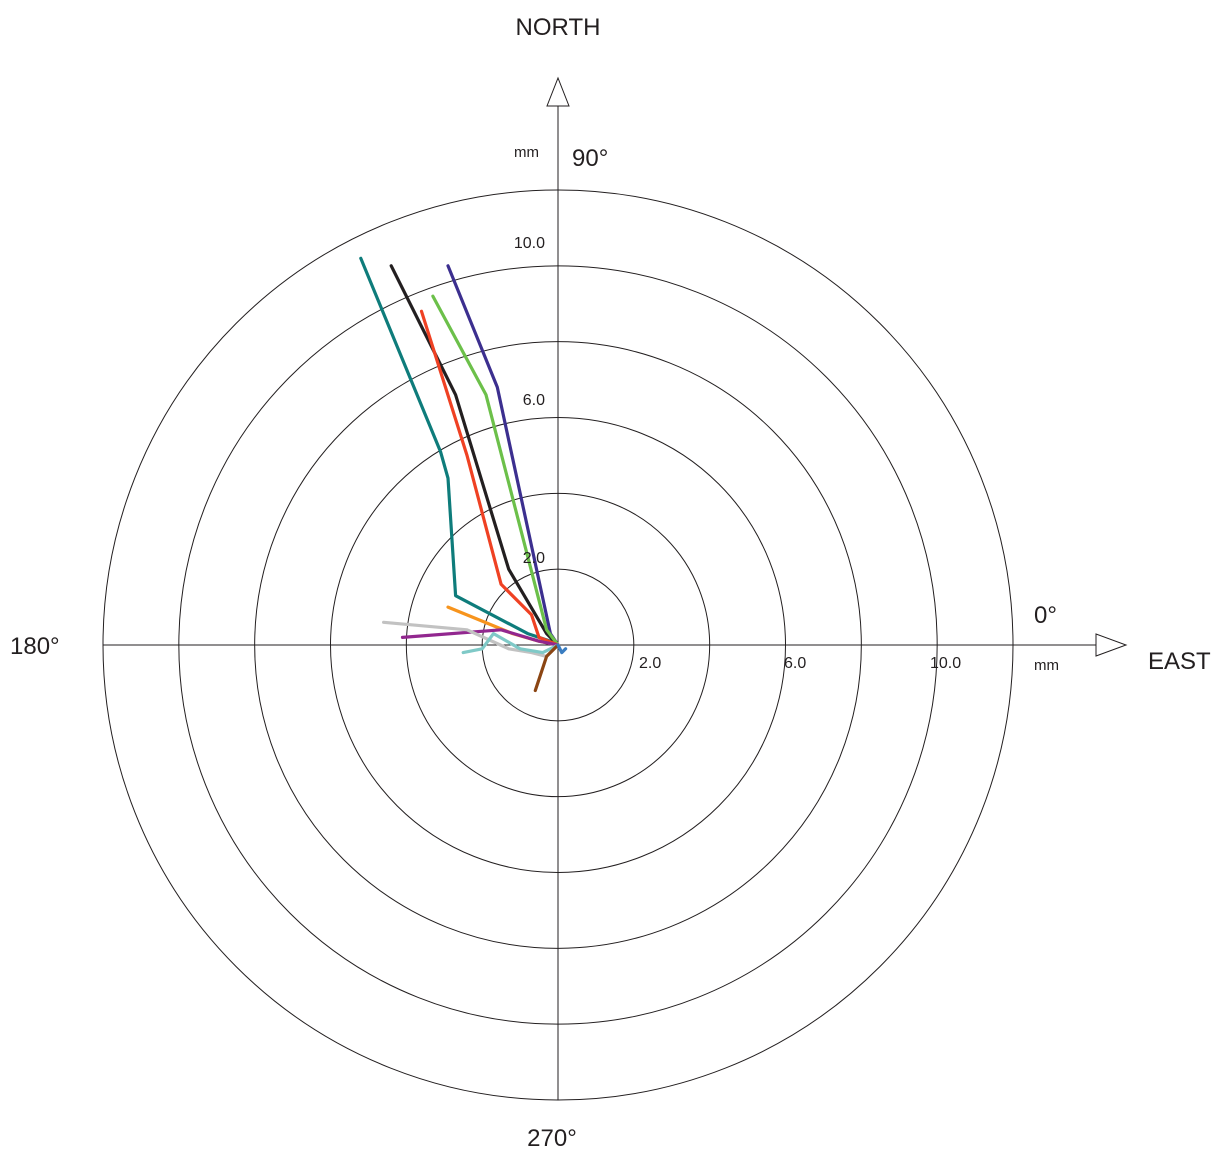 This screenshot has width=1220, height=1151. I want to click on east-tick-label-2: 2.0, so click(650, 663).